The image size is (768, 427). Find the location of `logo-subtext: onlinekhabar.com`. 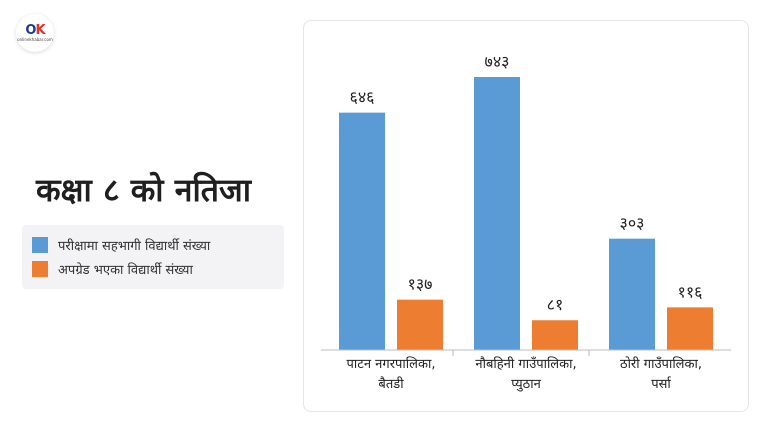

logo-subtext: onlinekhabar.com is located at coordinates (35, 39).